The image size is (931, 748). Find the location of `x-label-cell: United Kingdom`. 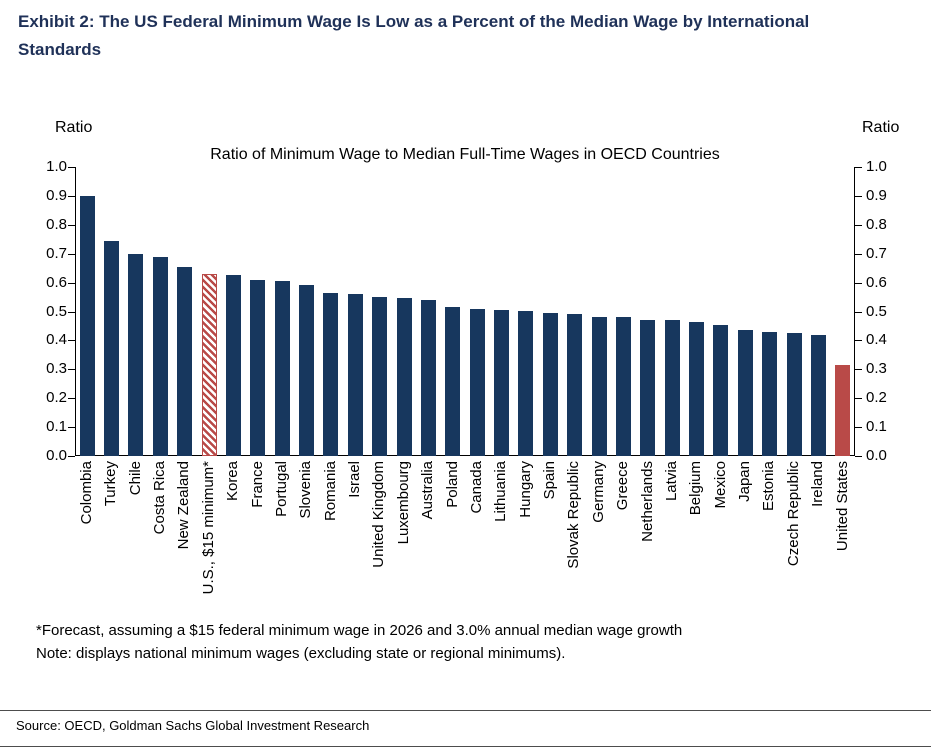

x-label-cell: United Kingdom is located at coordinates (380, 540).